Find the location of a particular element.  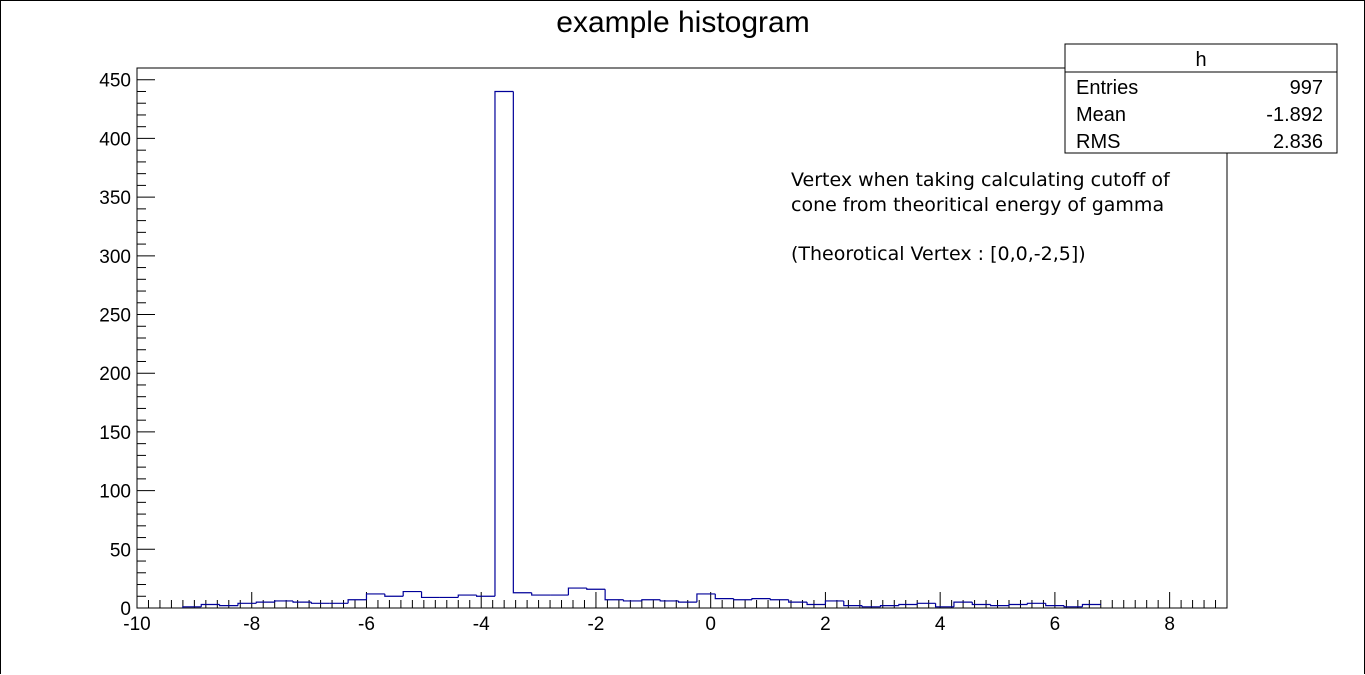

y-tick-label: 350 is located at coordinates (115, 198).